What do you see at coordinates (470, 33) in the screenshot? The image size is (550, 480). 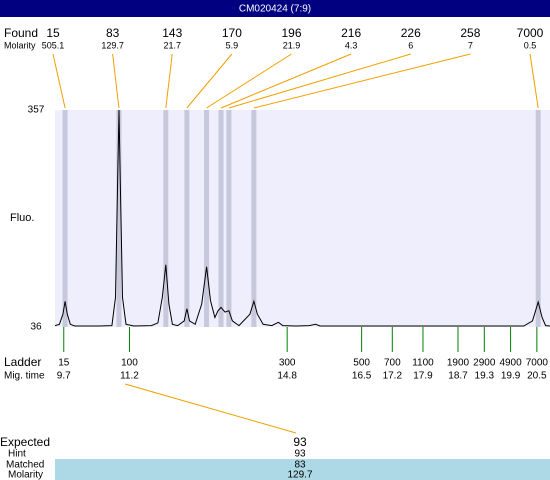 I see `found-size: 258` at bounding box center [470, 33].